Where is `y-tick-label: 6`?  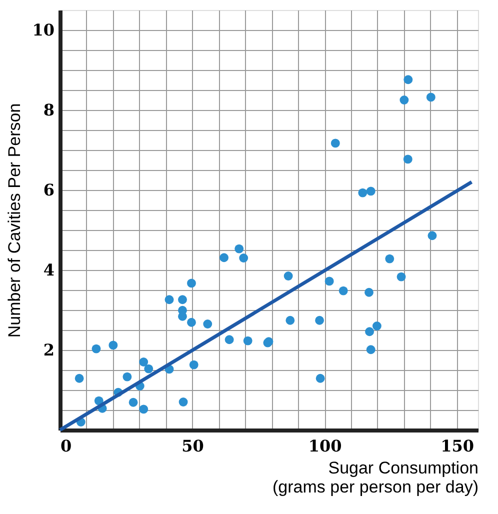
y-tick-label: 6 is located at coordinates (48, 190).